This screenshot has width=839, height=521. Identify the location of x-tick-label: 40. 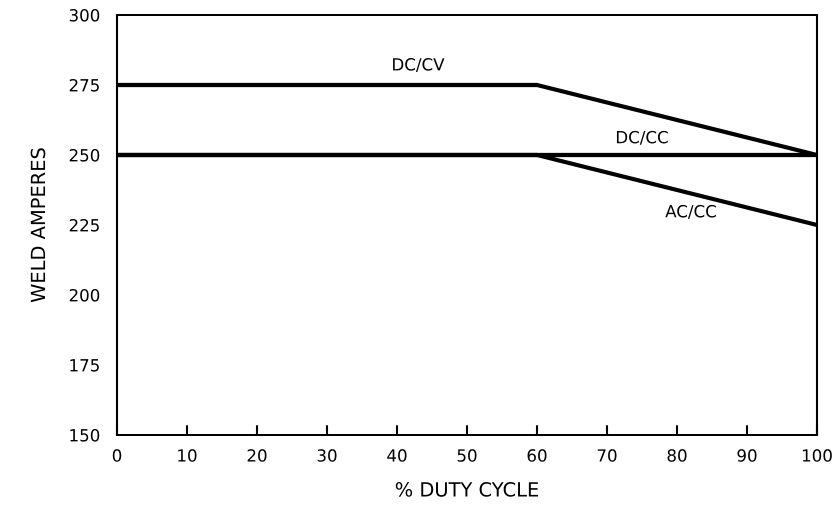
(396, 455).